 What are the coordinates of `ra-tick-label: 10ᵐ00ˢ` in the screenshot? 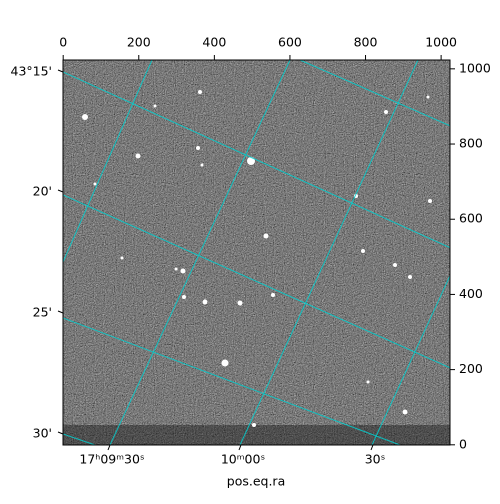 It's located at (243, 459).